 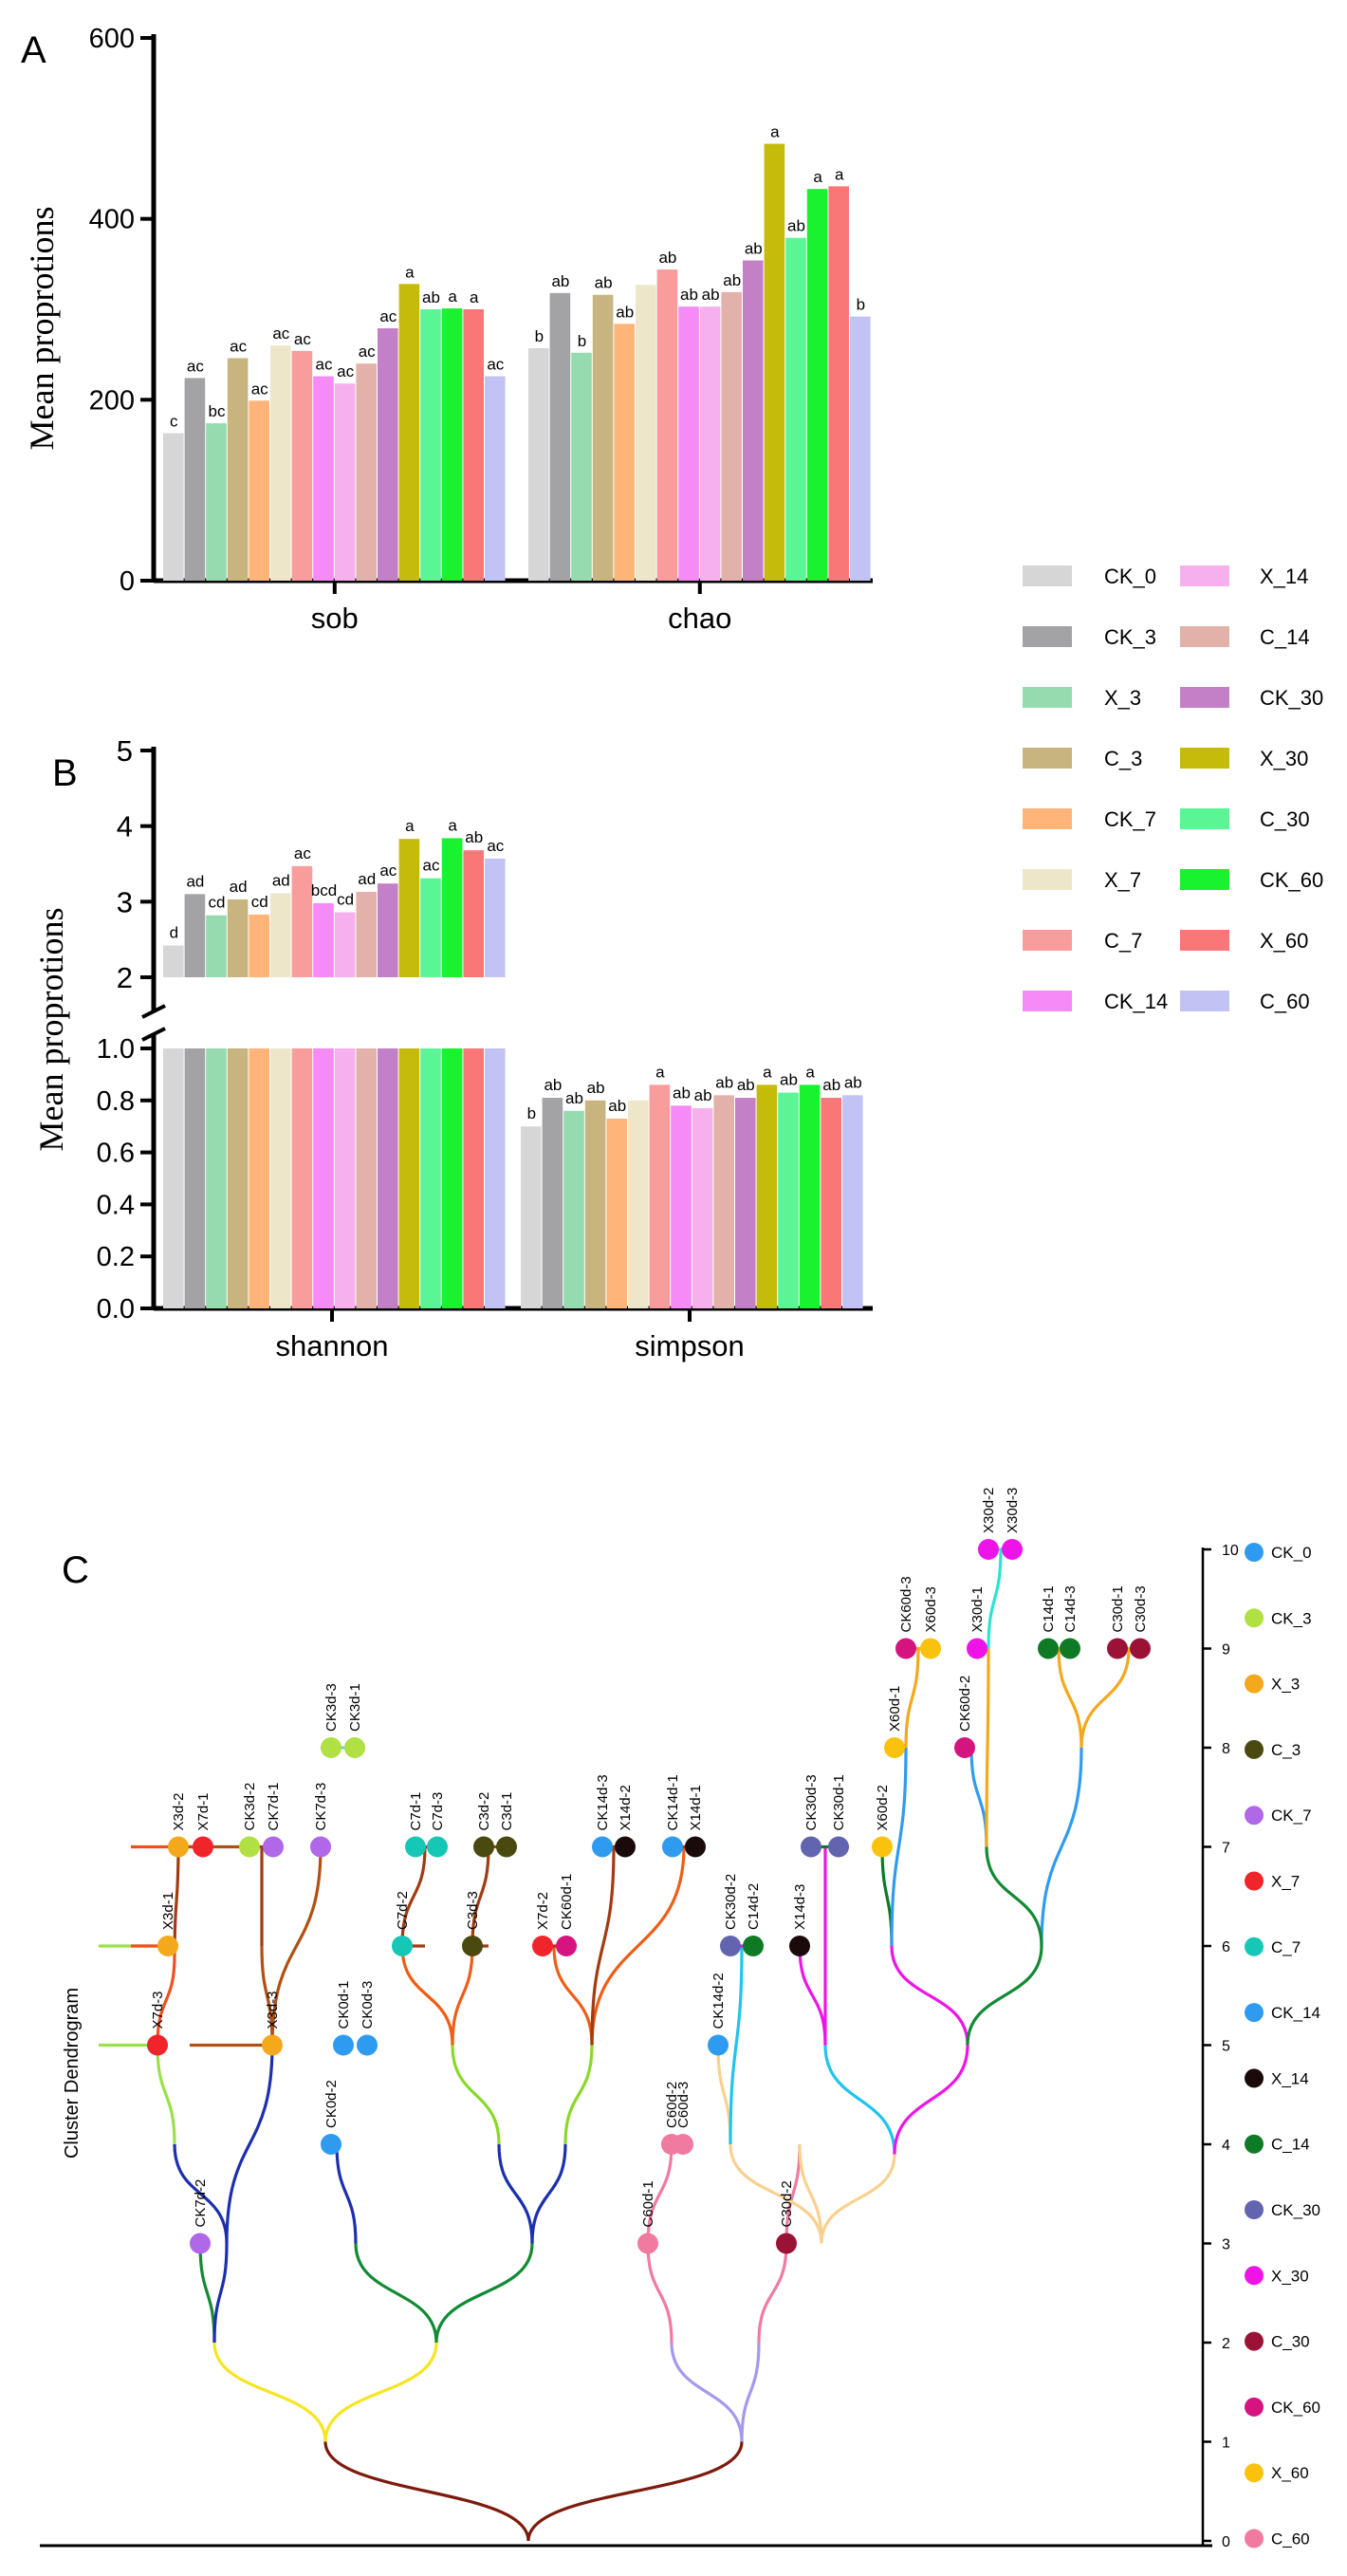 What do you see at coordinates (1290, 2145) in the screenshot?
I see `legend-label: C_14` at bounding box center [1290, 2145].